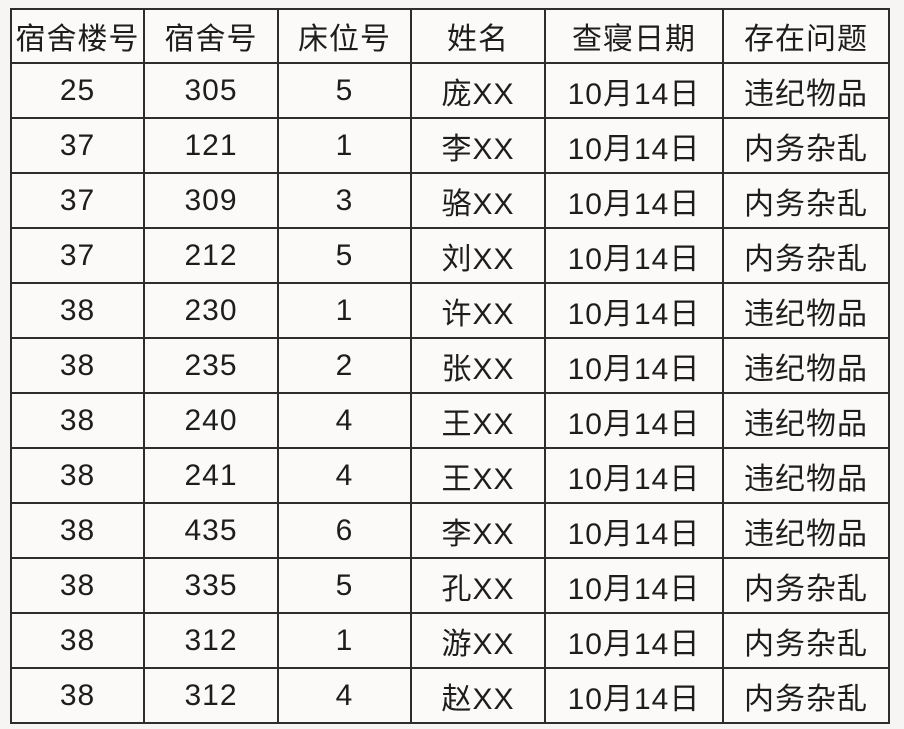 Image resolution: width=904 pixels, height=729 pixels. What do you see at coordinates (478, 255) in the screenshot?
I see `cell-name: 刘XX` at bounding box center [478, 255].